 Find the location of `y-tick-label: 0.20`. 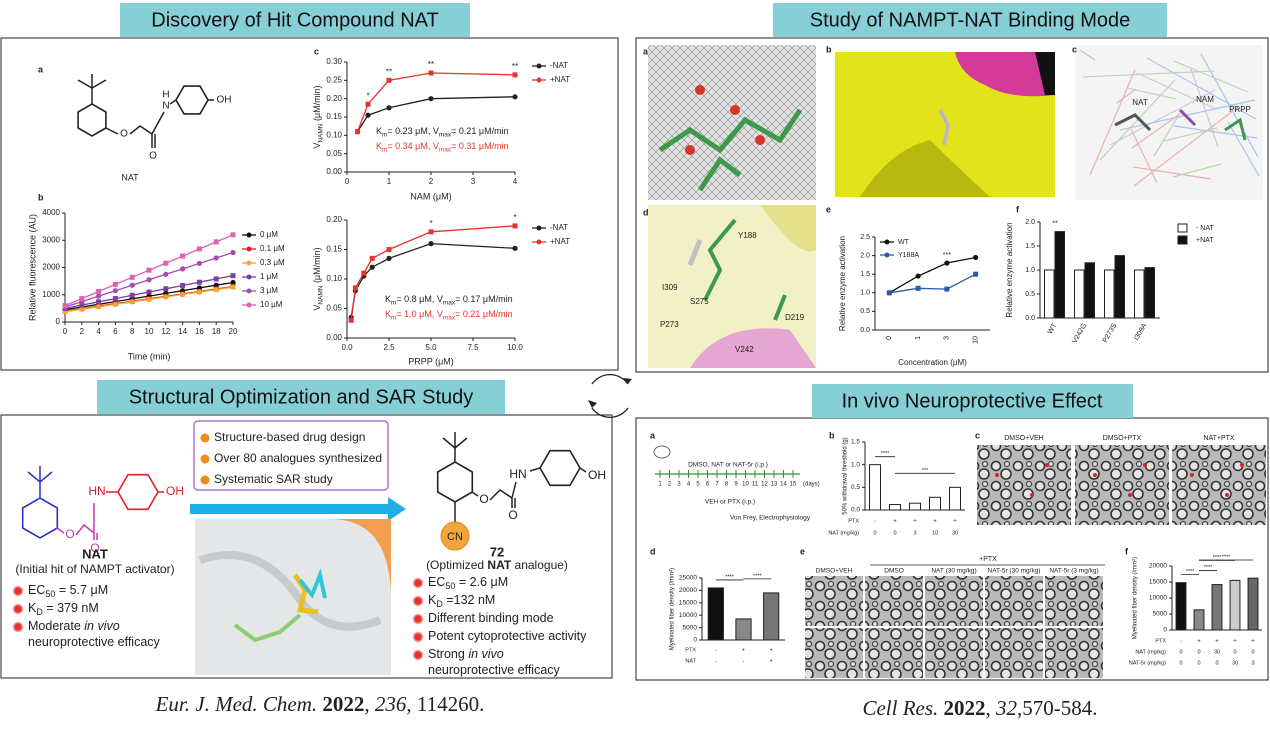

y-tick-label: 0.20 is located at coordinates (334, 219).